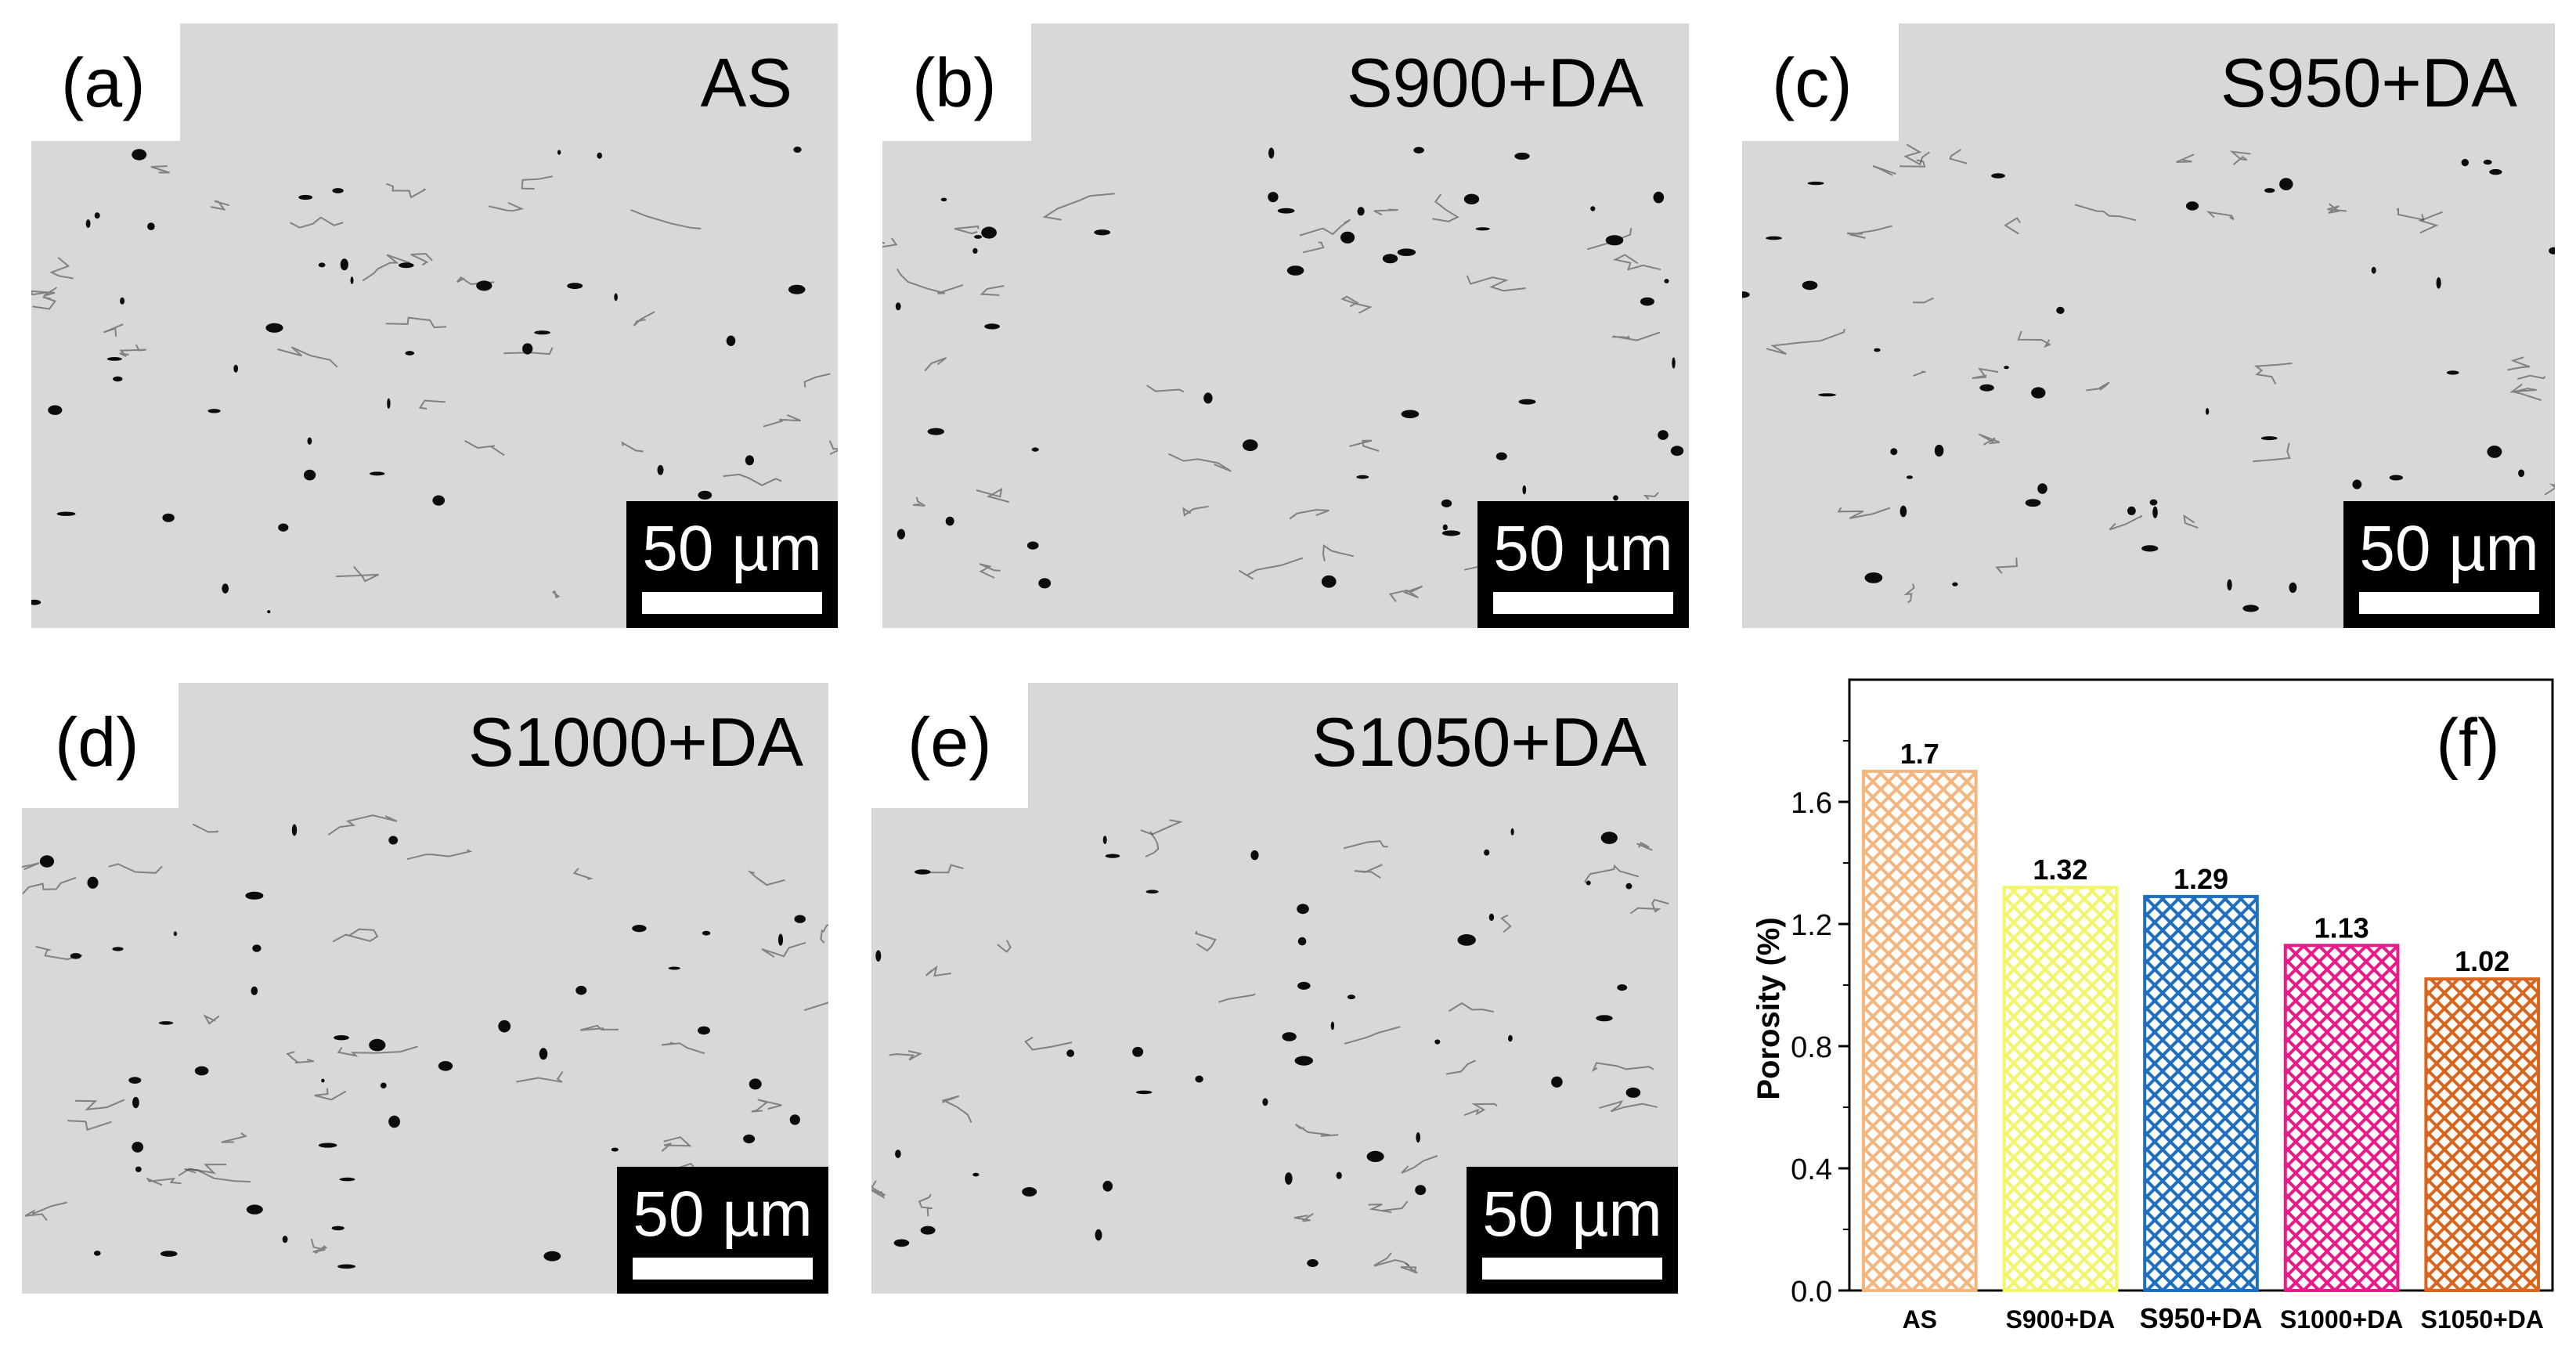 The width and height of the screenshot is (2576, 1350). I want to click on panel-label-d: (d), so click(97, 742).